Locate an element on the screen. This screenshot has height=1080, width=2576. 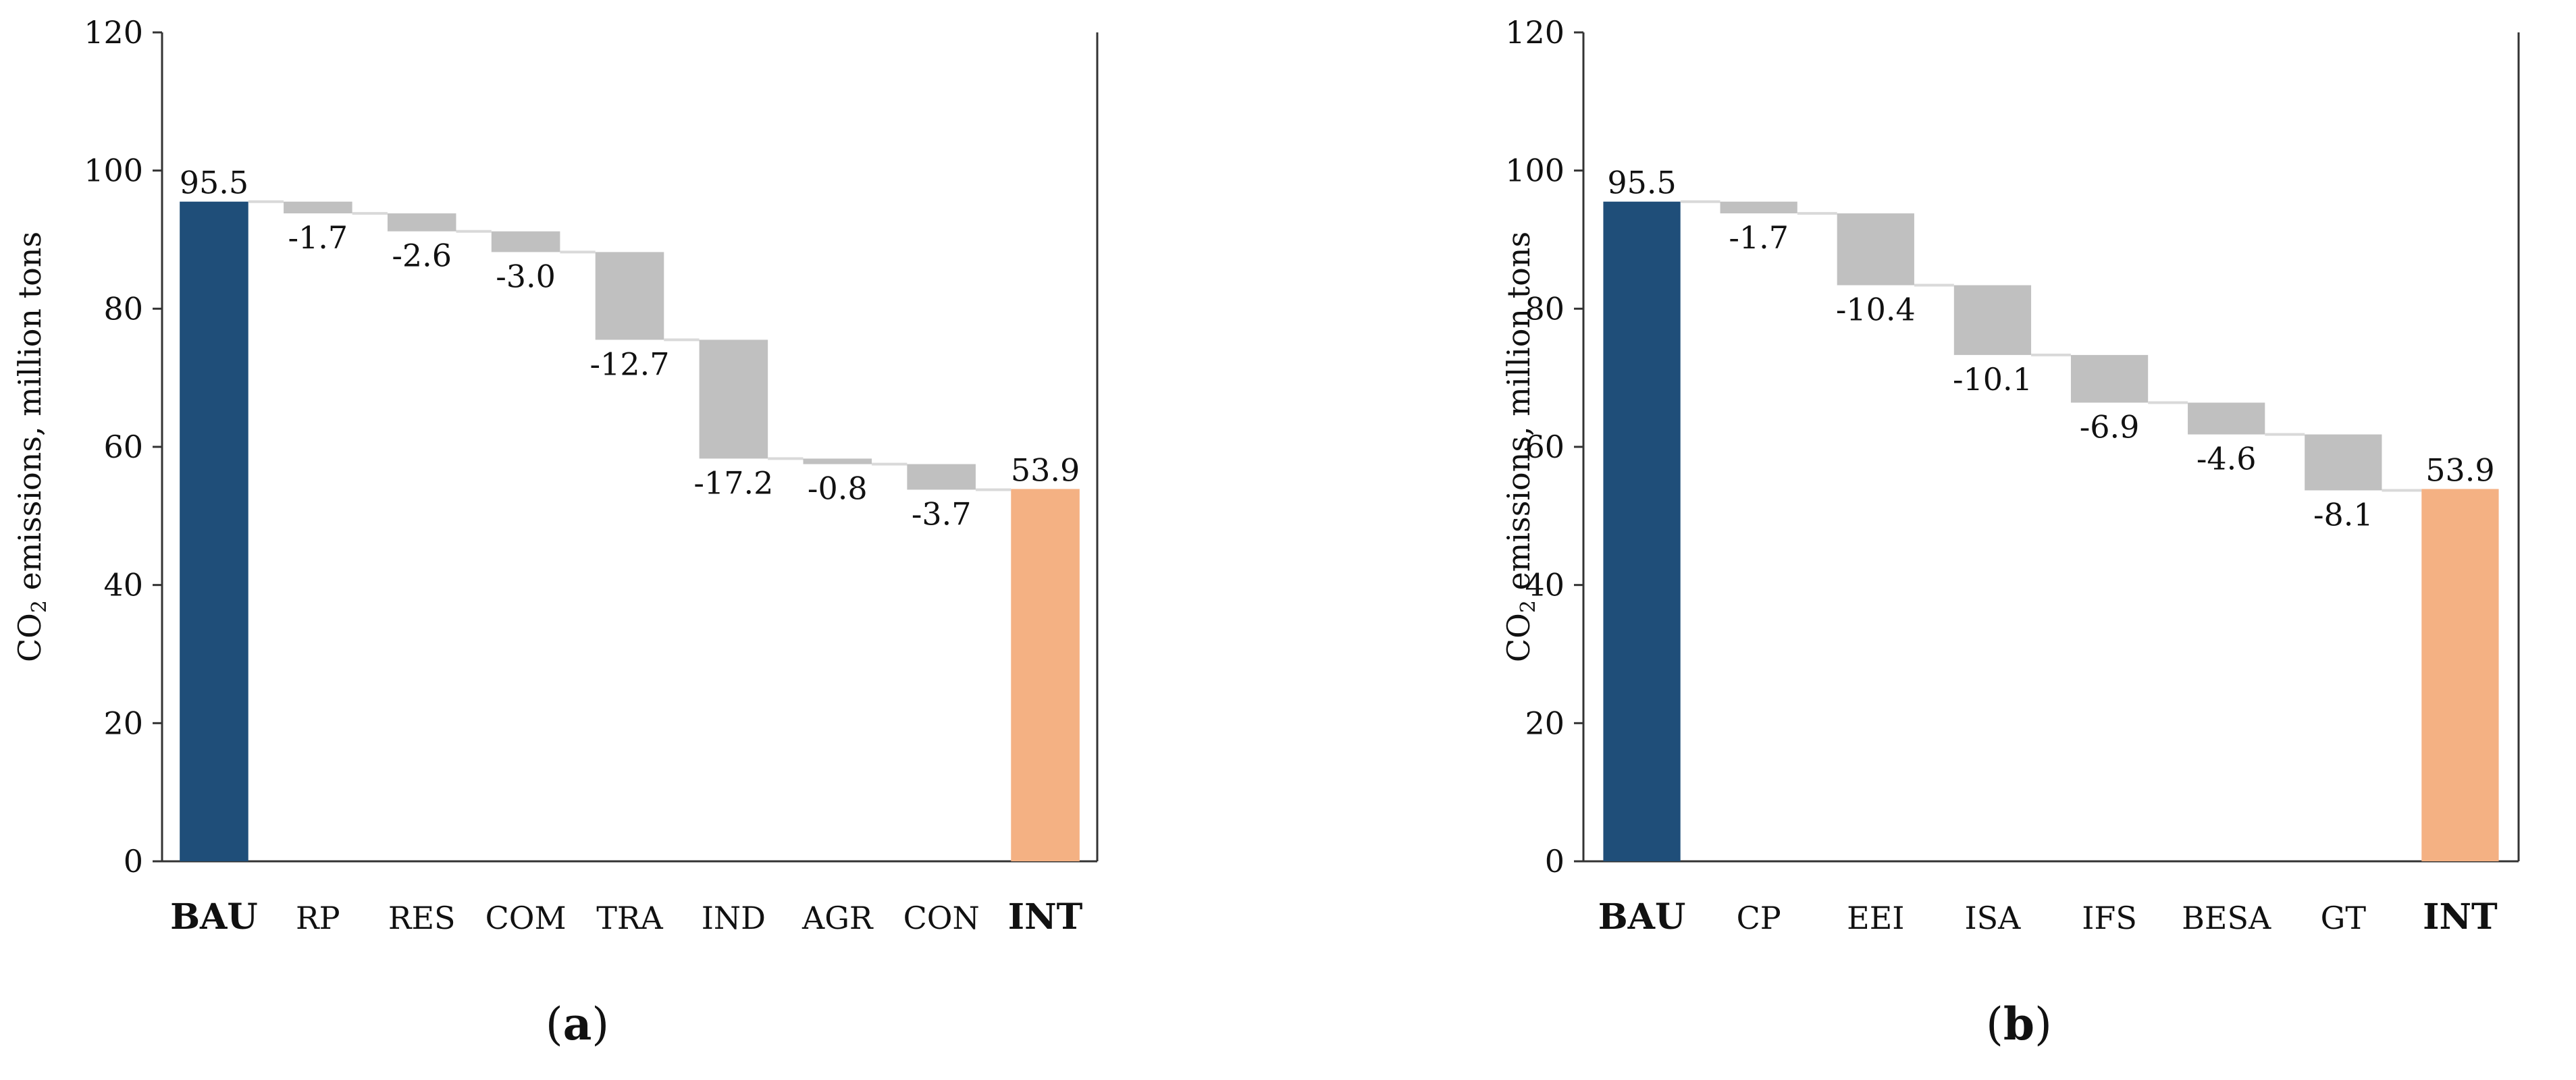
x-category-label: IFS is located at coordinates (2109, 918).